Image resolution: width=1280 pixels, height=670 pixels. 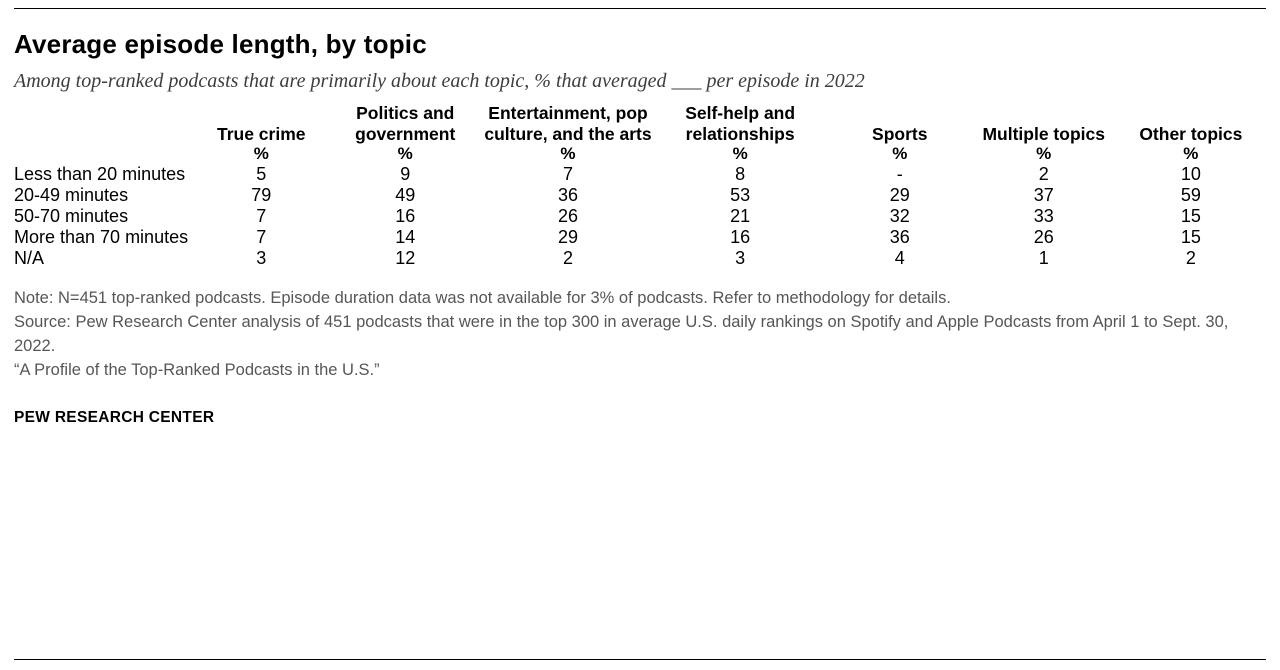 I want to click on table-cell: 14, so click(x=405, y=237).